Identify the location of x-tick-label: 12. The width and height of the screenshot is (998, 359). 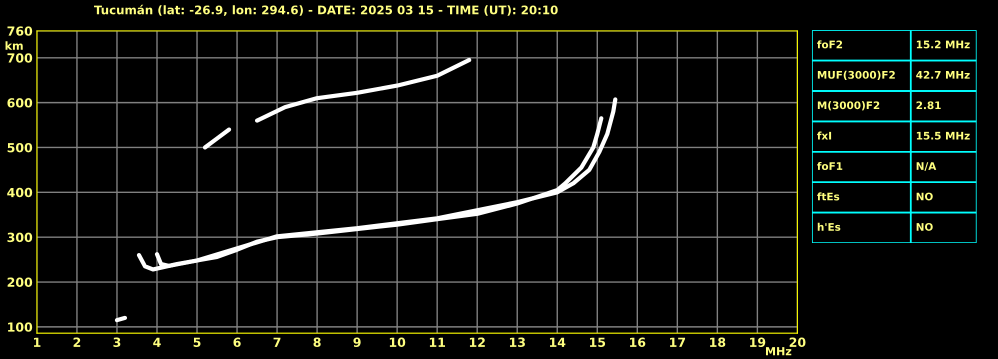
(477, 342).